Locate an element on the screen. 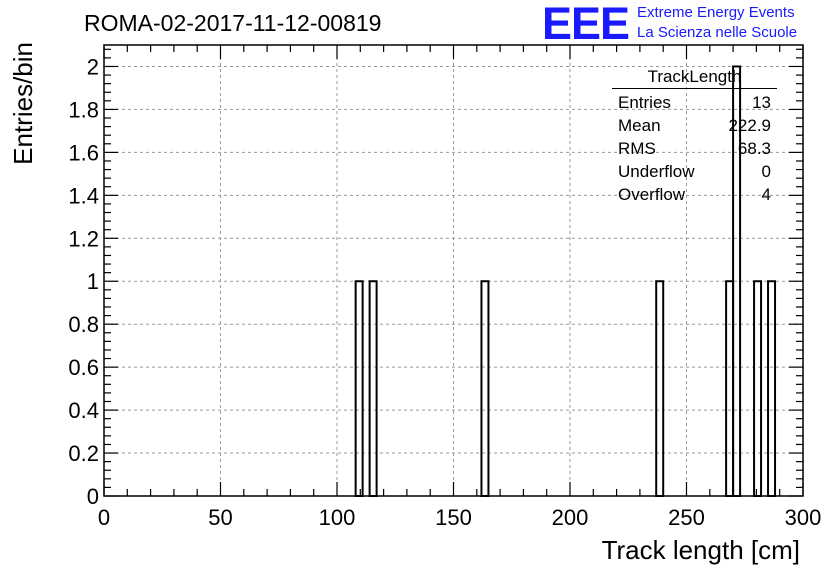 The image size is (836, 572). y-tick-label: 1.4 is located at coordinates (83, 195).